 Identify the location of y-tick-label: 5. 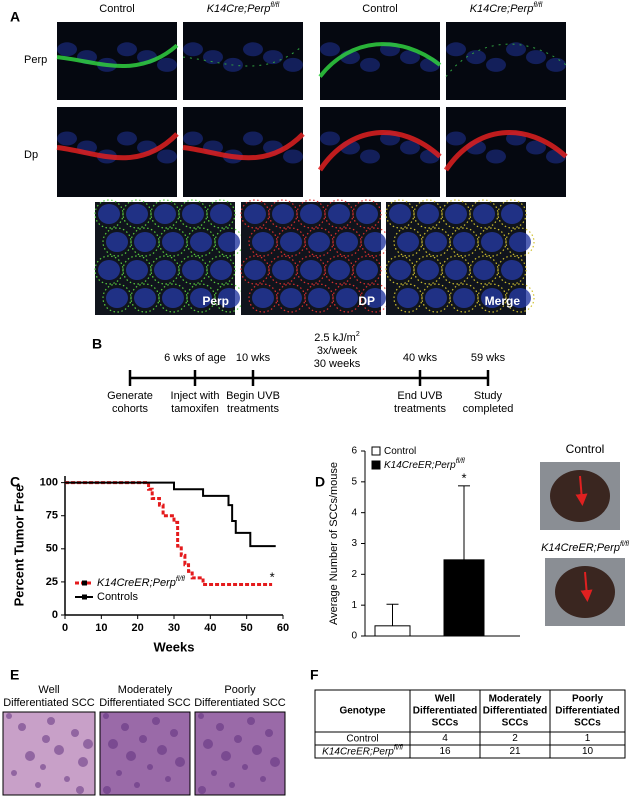
(354, 481).